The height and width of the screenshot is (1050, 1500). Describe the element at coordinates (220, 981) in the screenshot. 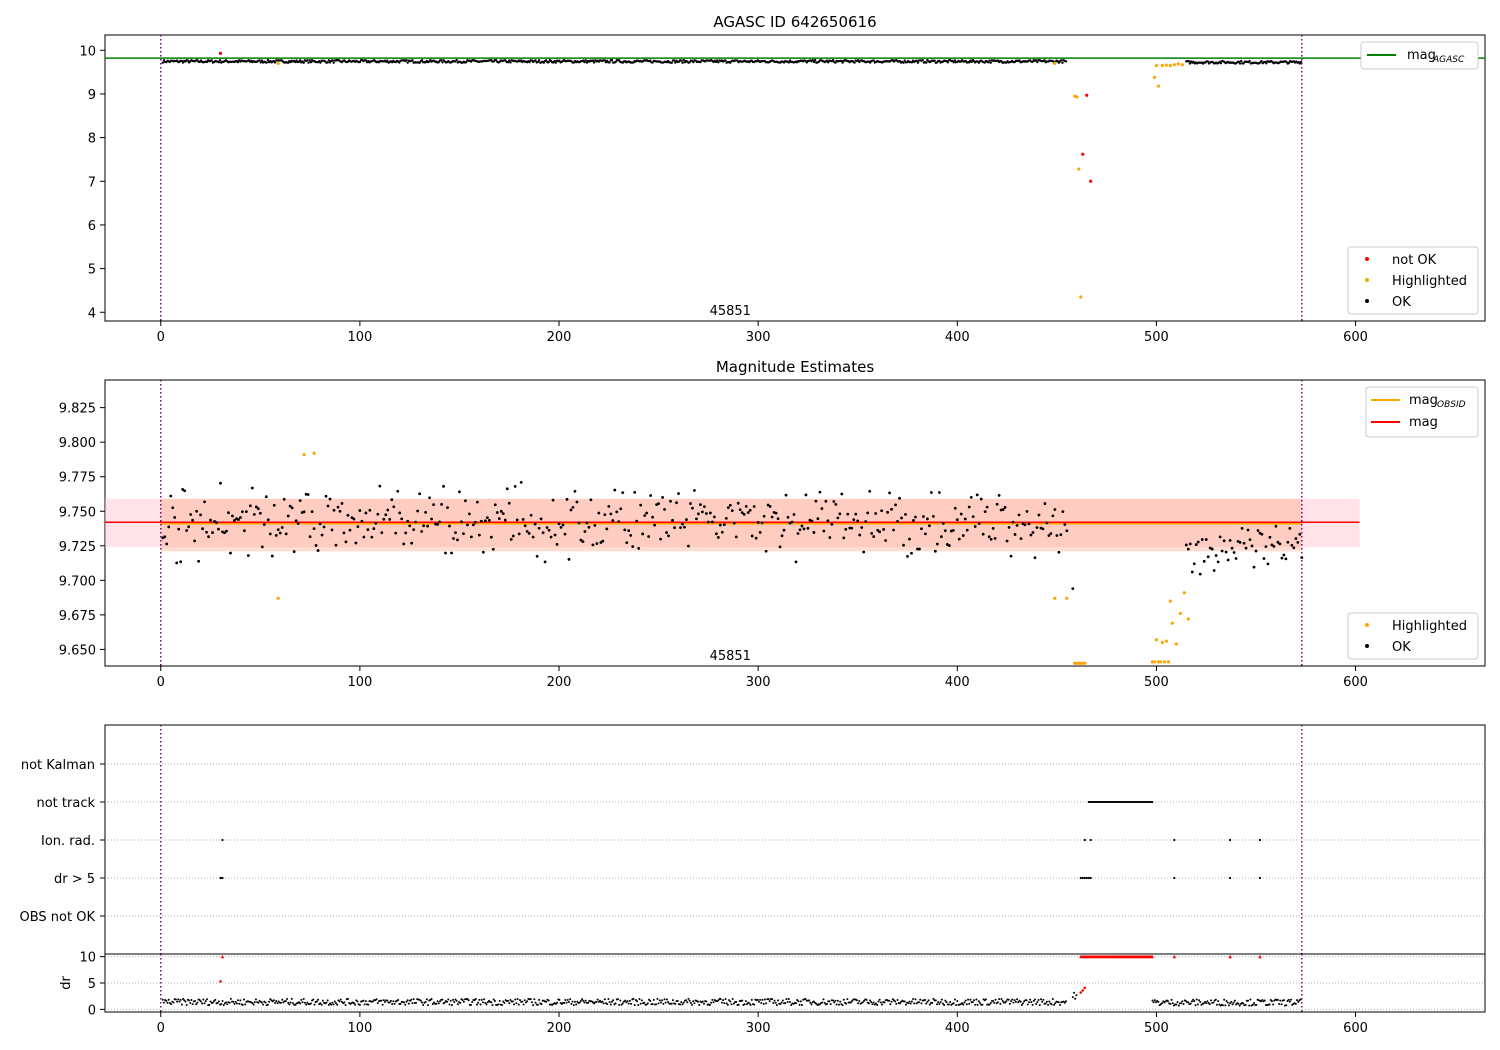

I see `dr-outlier-point` at that location.